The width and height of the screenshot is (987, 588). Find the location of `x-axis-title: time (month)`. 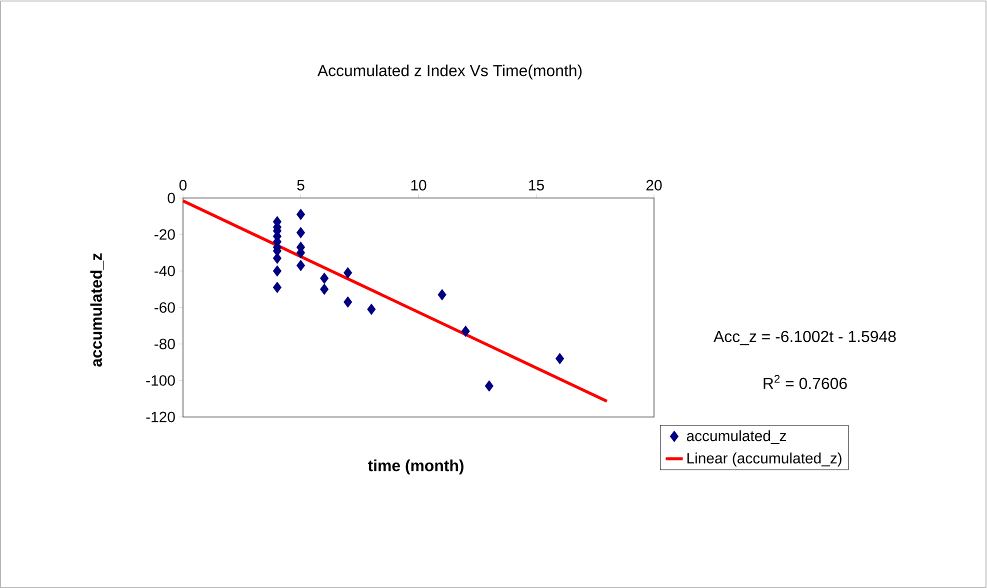

x-axis-title: time (month) is located at coordinates (416, 467).